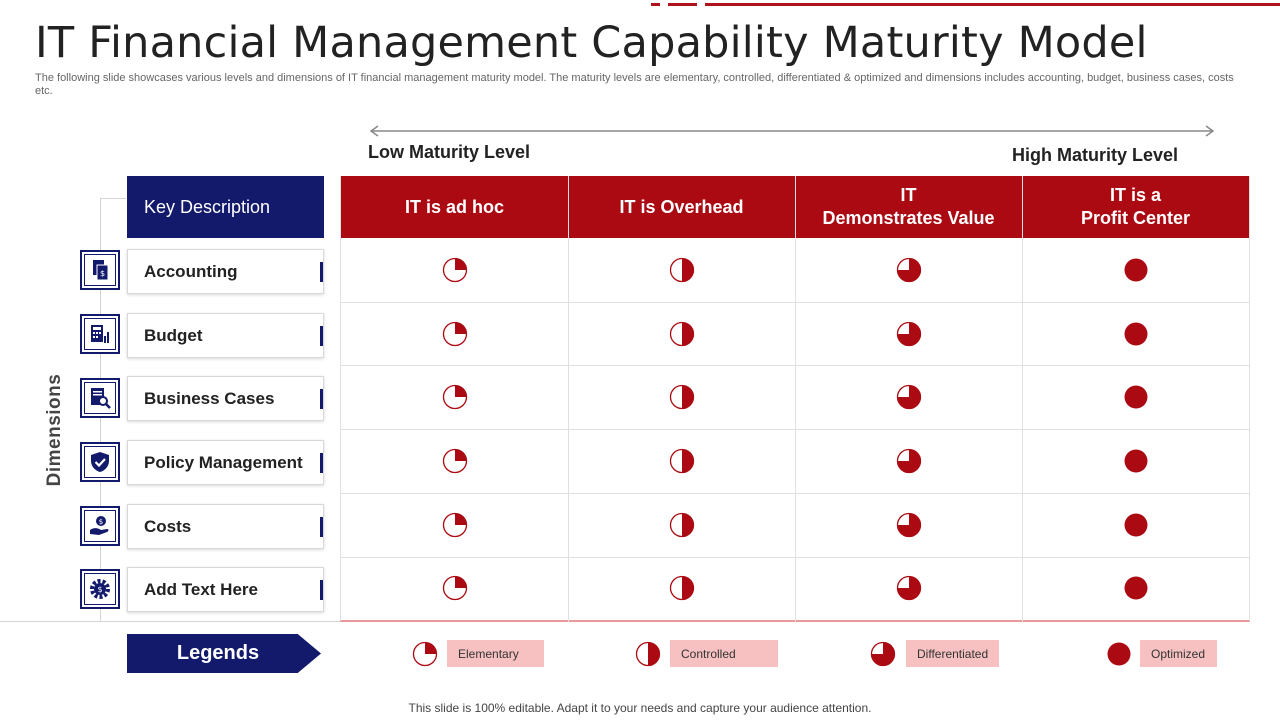 The width and height of the screenshot is (1280, 720). I want to click on shield-check-icon, so click(100, 462).